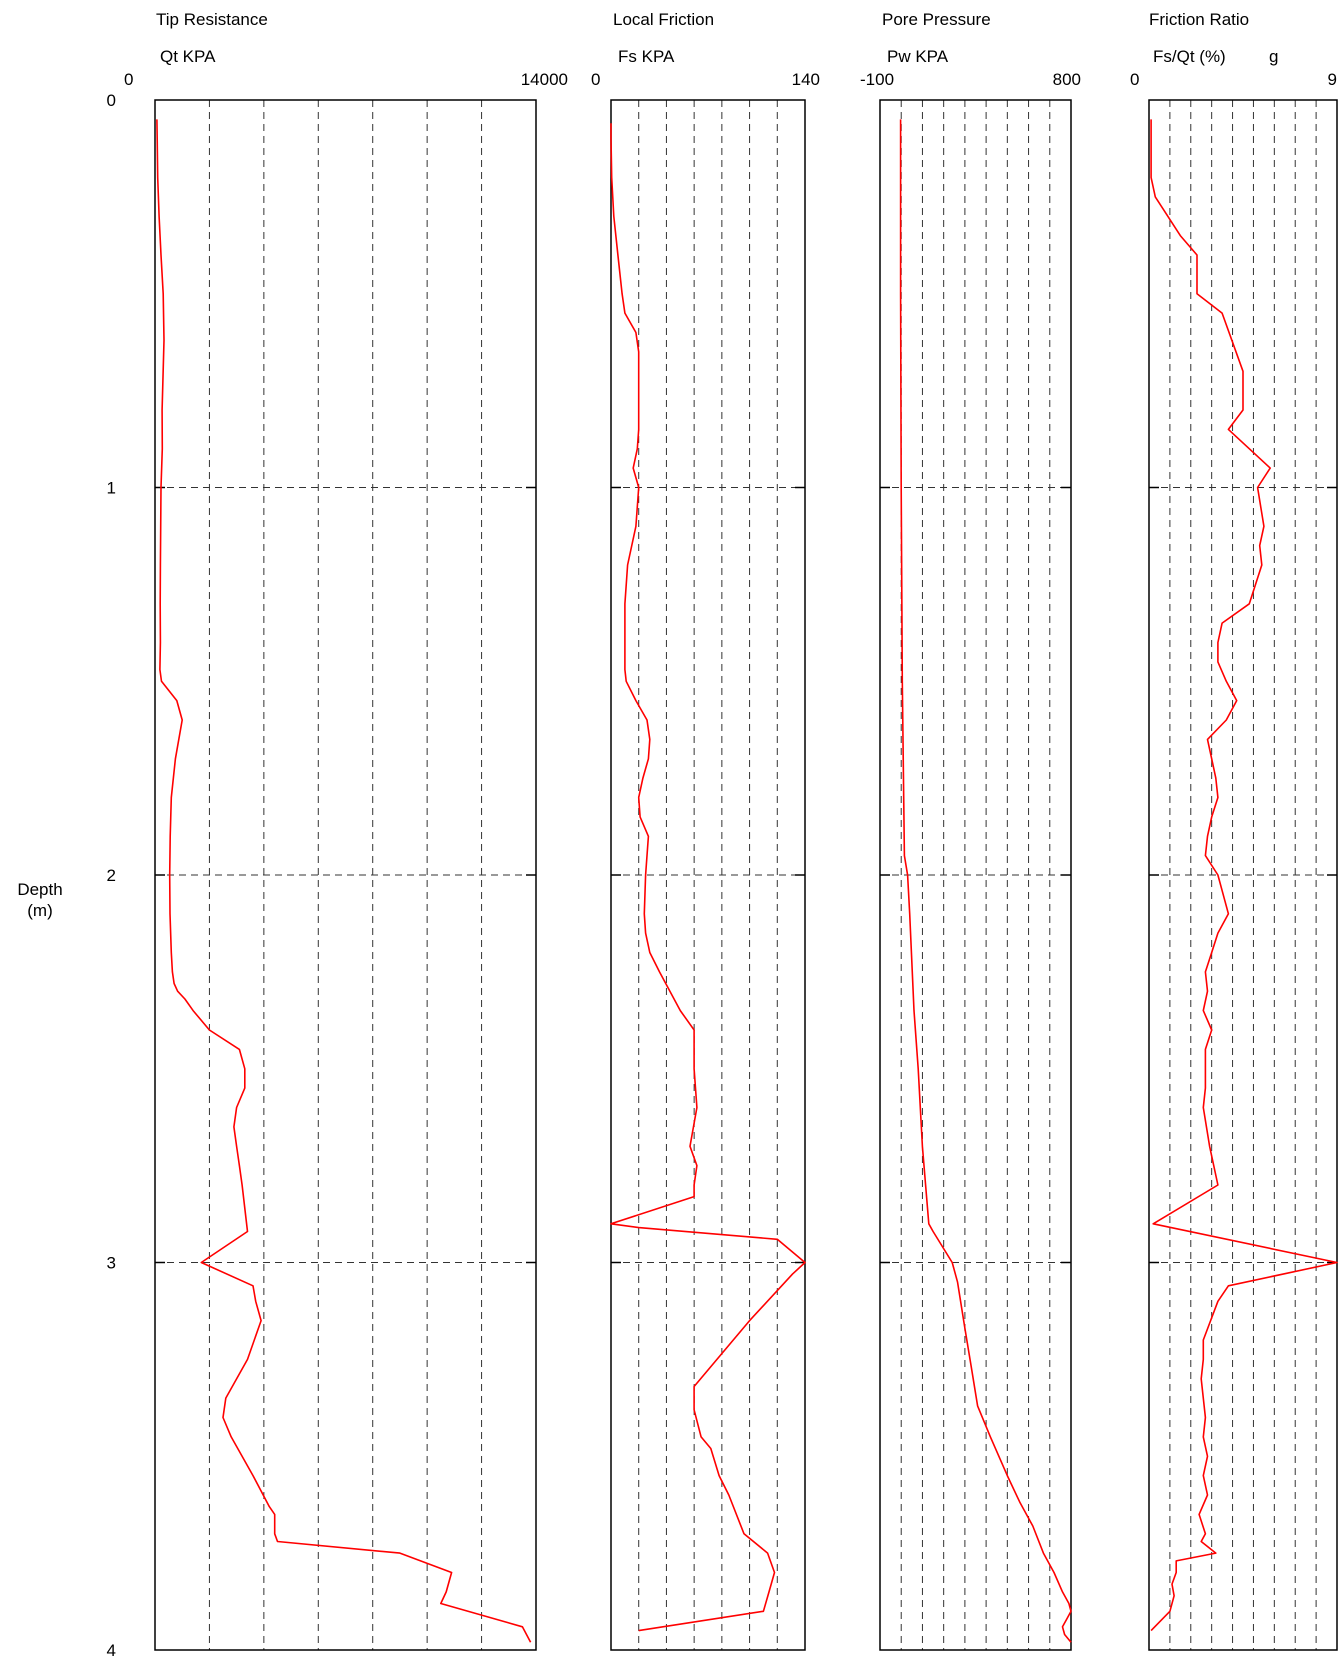 Image resolution: width=1343 pixels, height=1659 pixels. Describe the element at coordinates (111, 100) in the screenshot. I see `depth-tick-label: 0` at that location.